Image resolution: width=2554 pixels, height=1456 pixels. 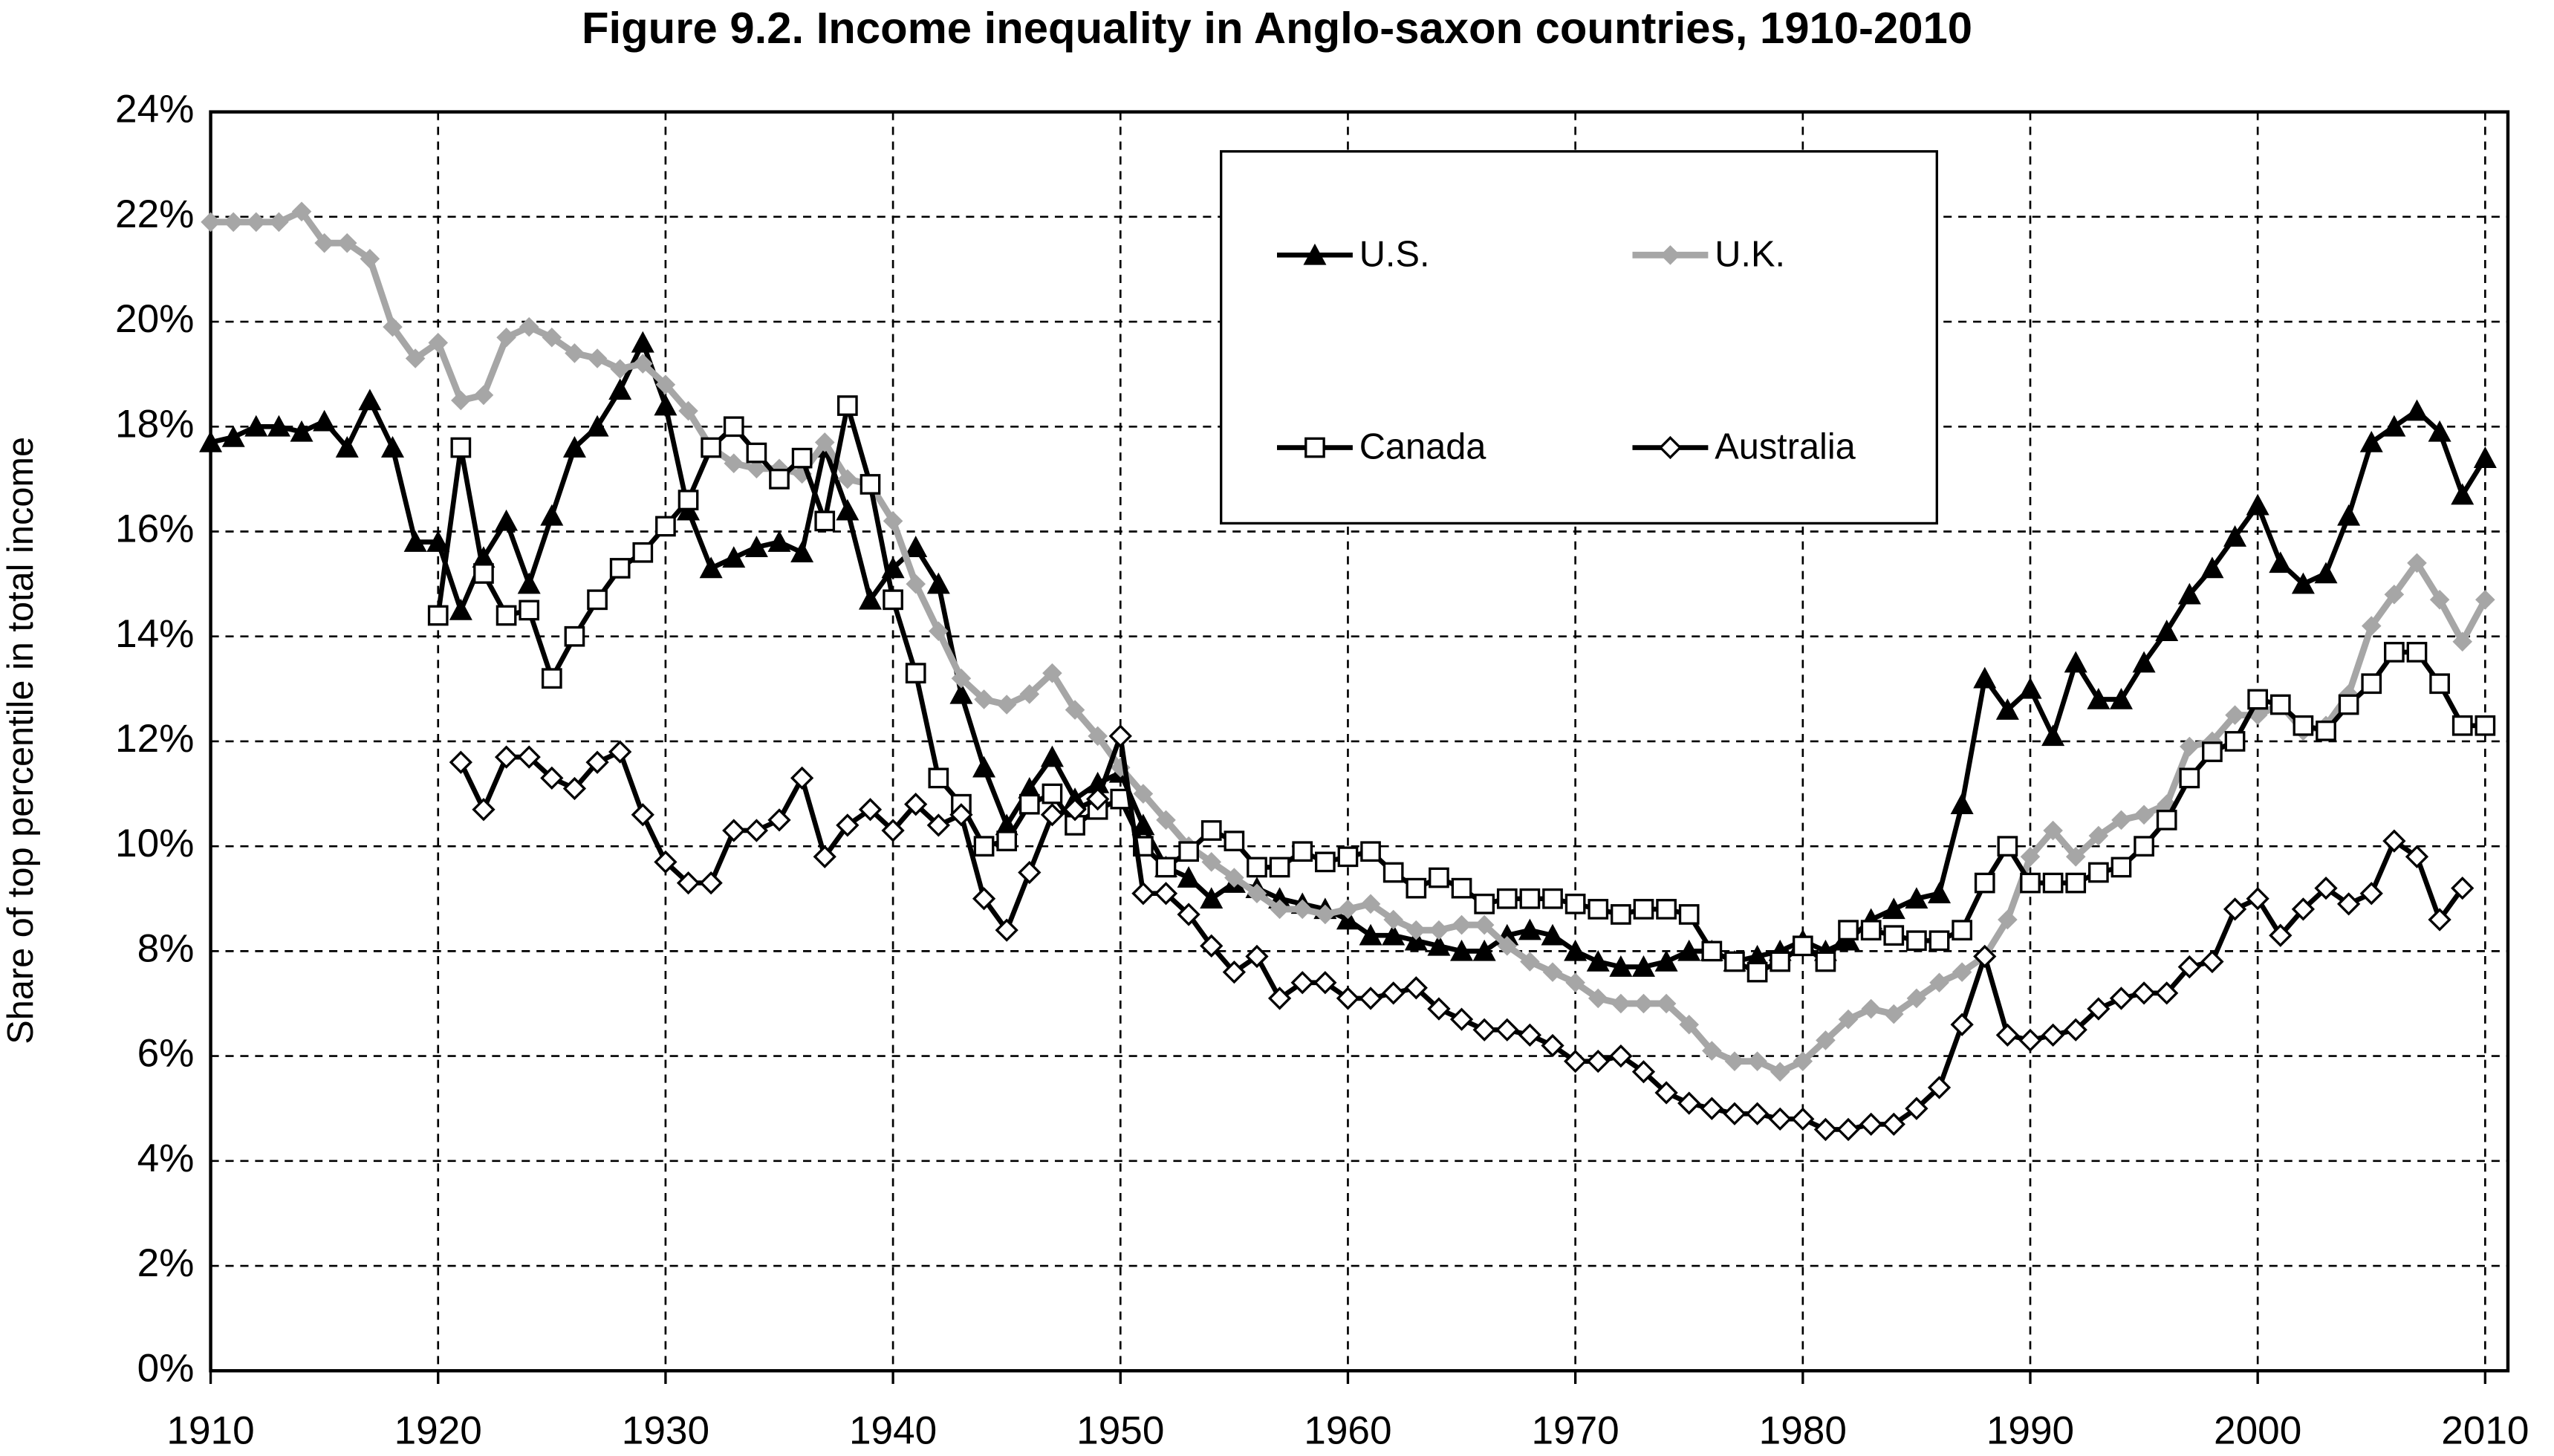 What do you see at coordinates (166, 1263) in the screenshot?
I see `y-tick-label: 2%` at bounding box center [166, 1263].